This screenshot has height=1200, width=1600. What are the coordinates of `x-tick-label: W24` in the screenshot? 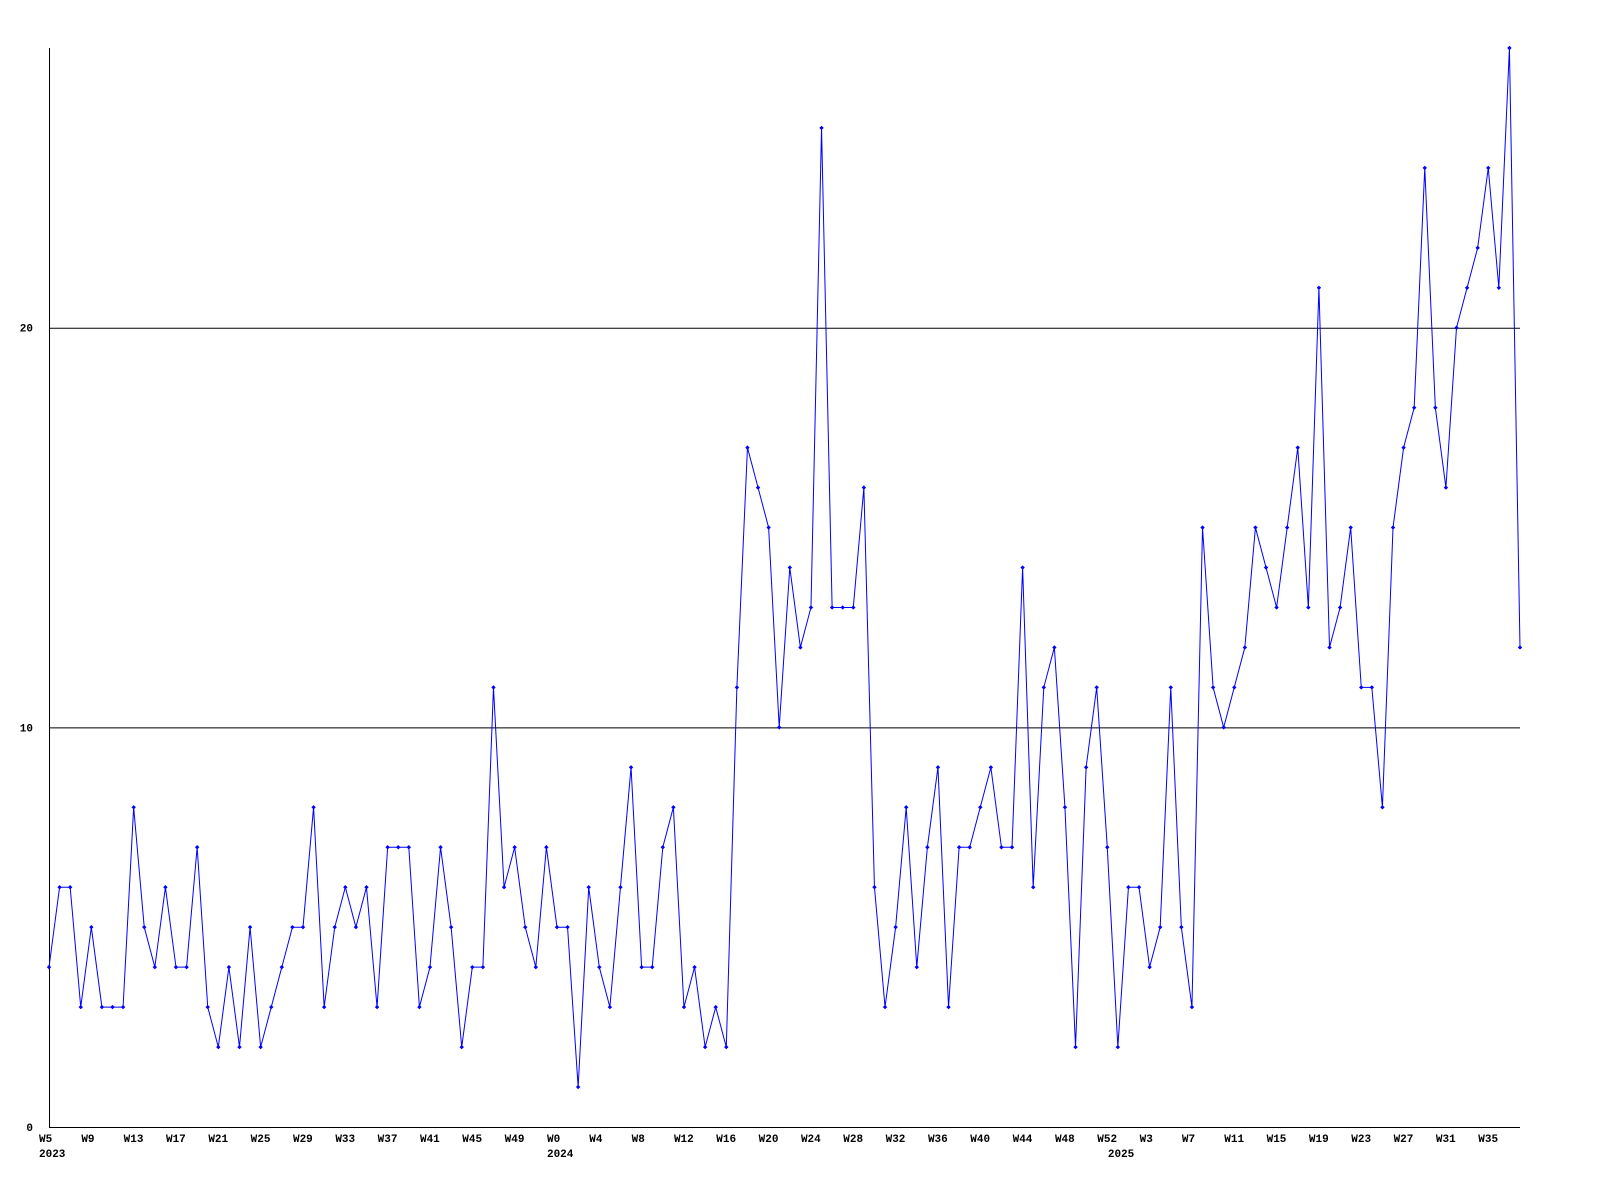 It's located at (811, 1140).